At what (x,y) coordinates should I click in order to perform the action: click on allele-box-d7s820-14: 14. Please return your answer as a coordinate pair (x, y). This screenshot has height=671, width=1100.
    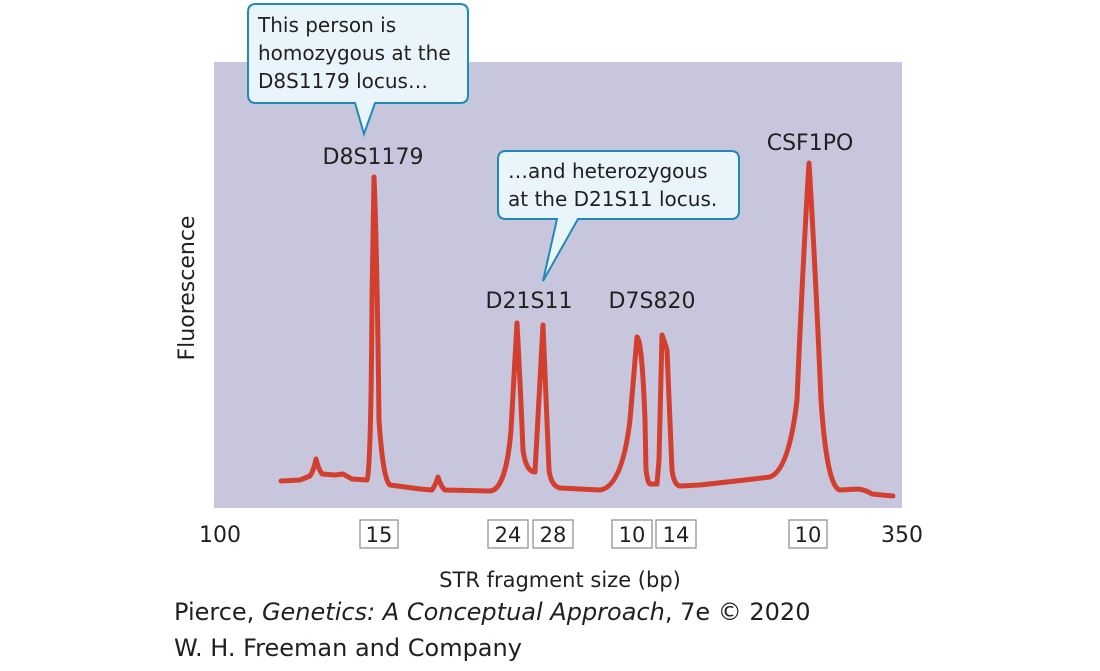
    Looking at the image, I should click on (676, 534).